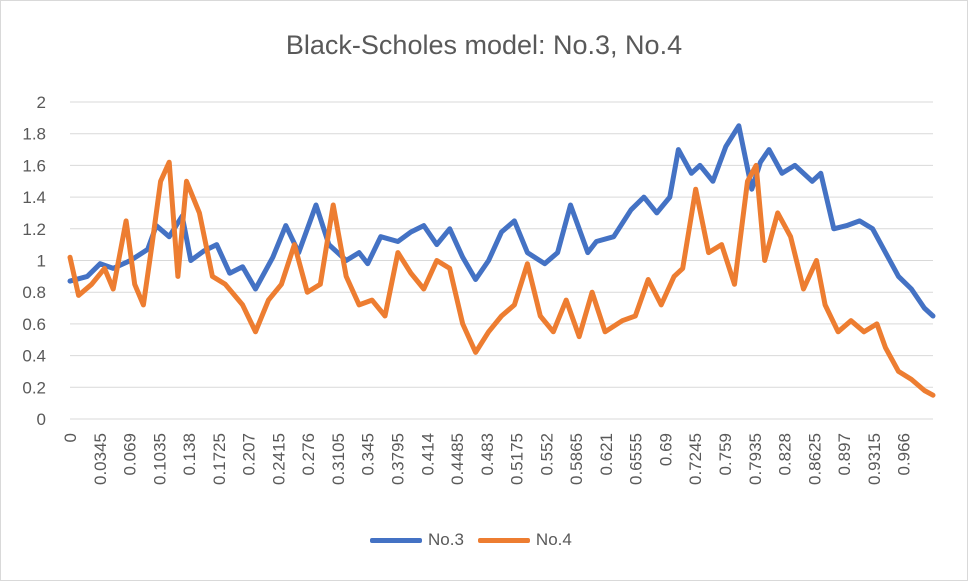  What do you see at coordinates (484, 45) in the screenshot?
I see `chart-title: Black-Scholes model: No.3, No.4` at bounding box center [484, 45].